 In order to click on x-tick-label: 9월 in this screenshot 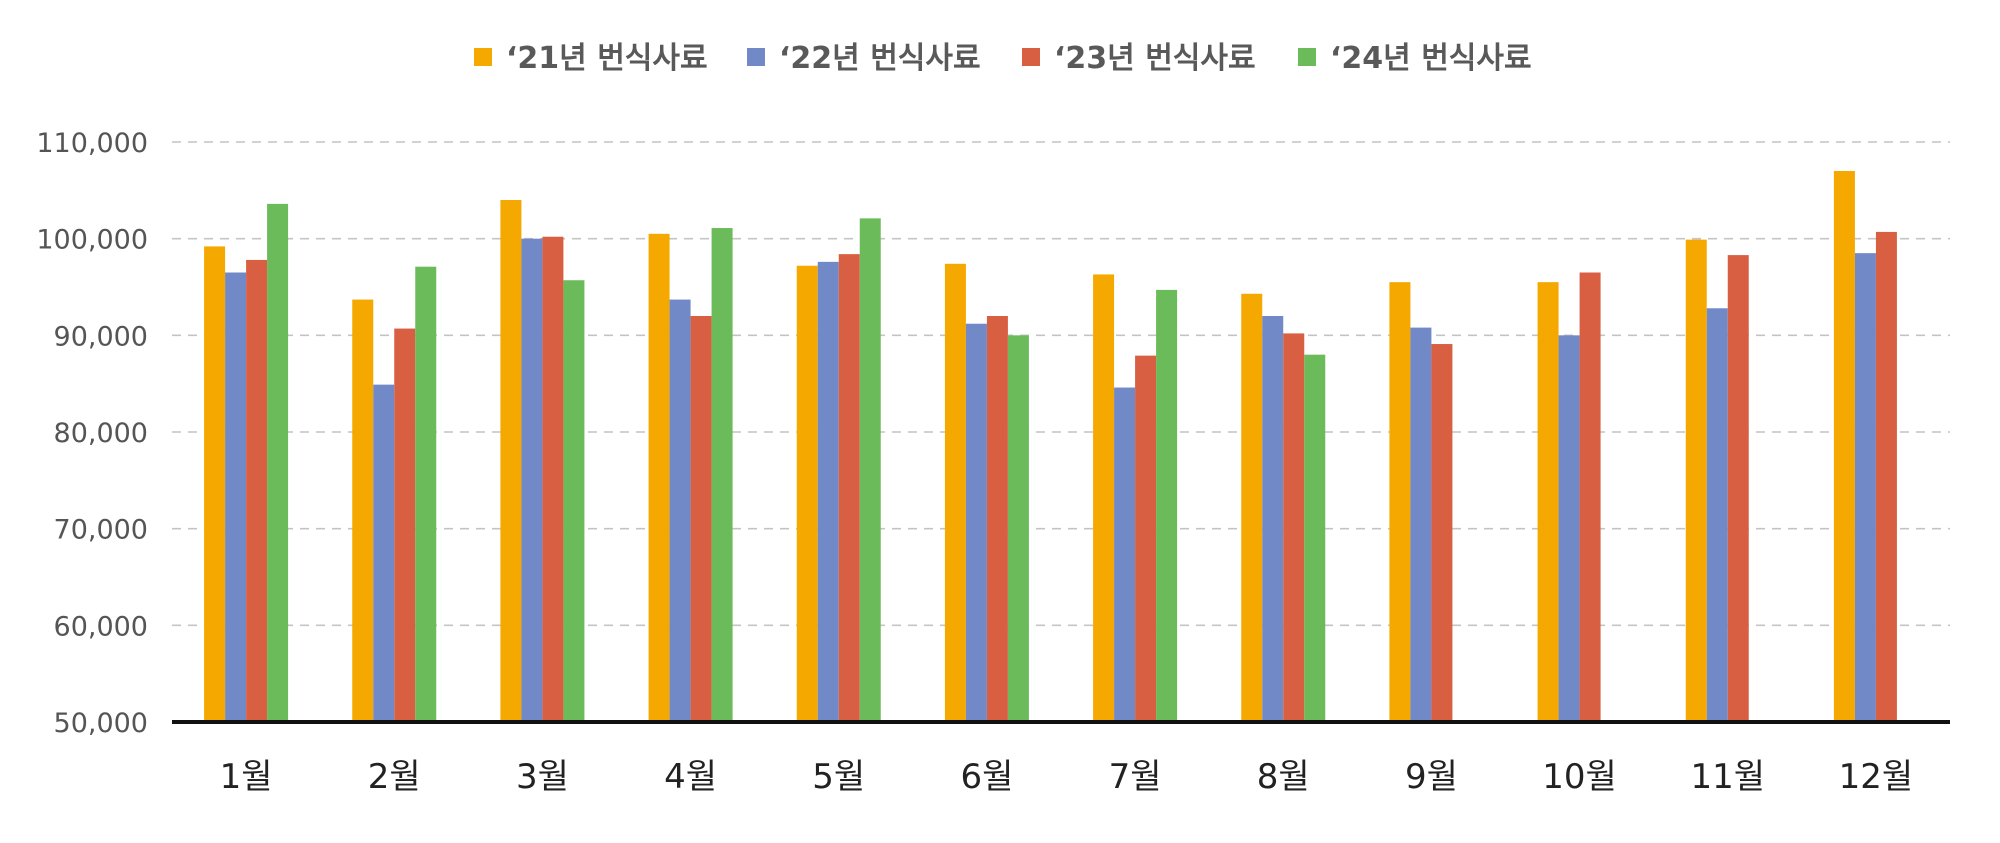, I will do `click(1431, 777)`.